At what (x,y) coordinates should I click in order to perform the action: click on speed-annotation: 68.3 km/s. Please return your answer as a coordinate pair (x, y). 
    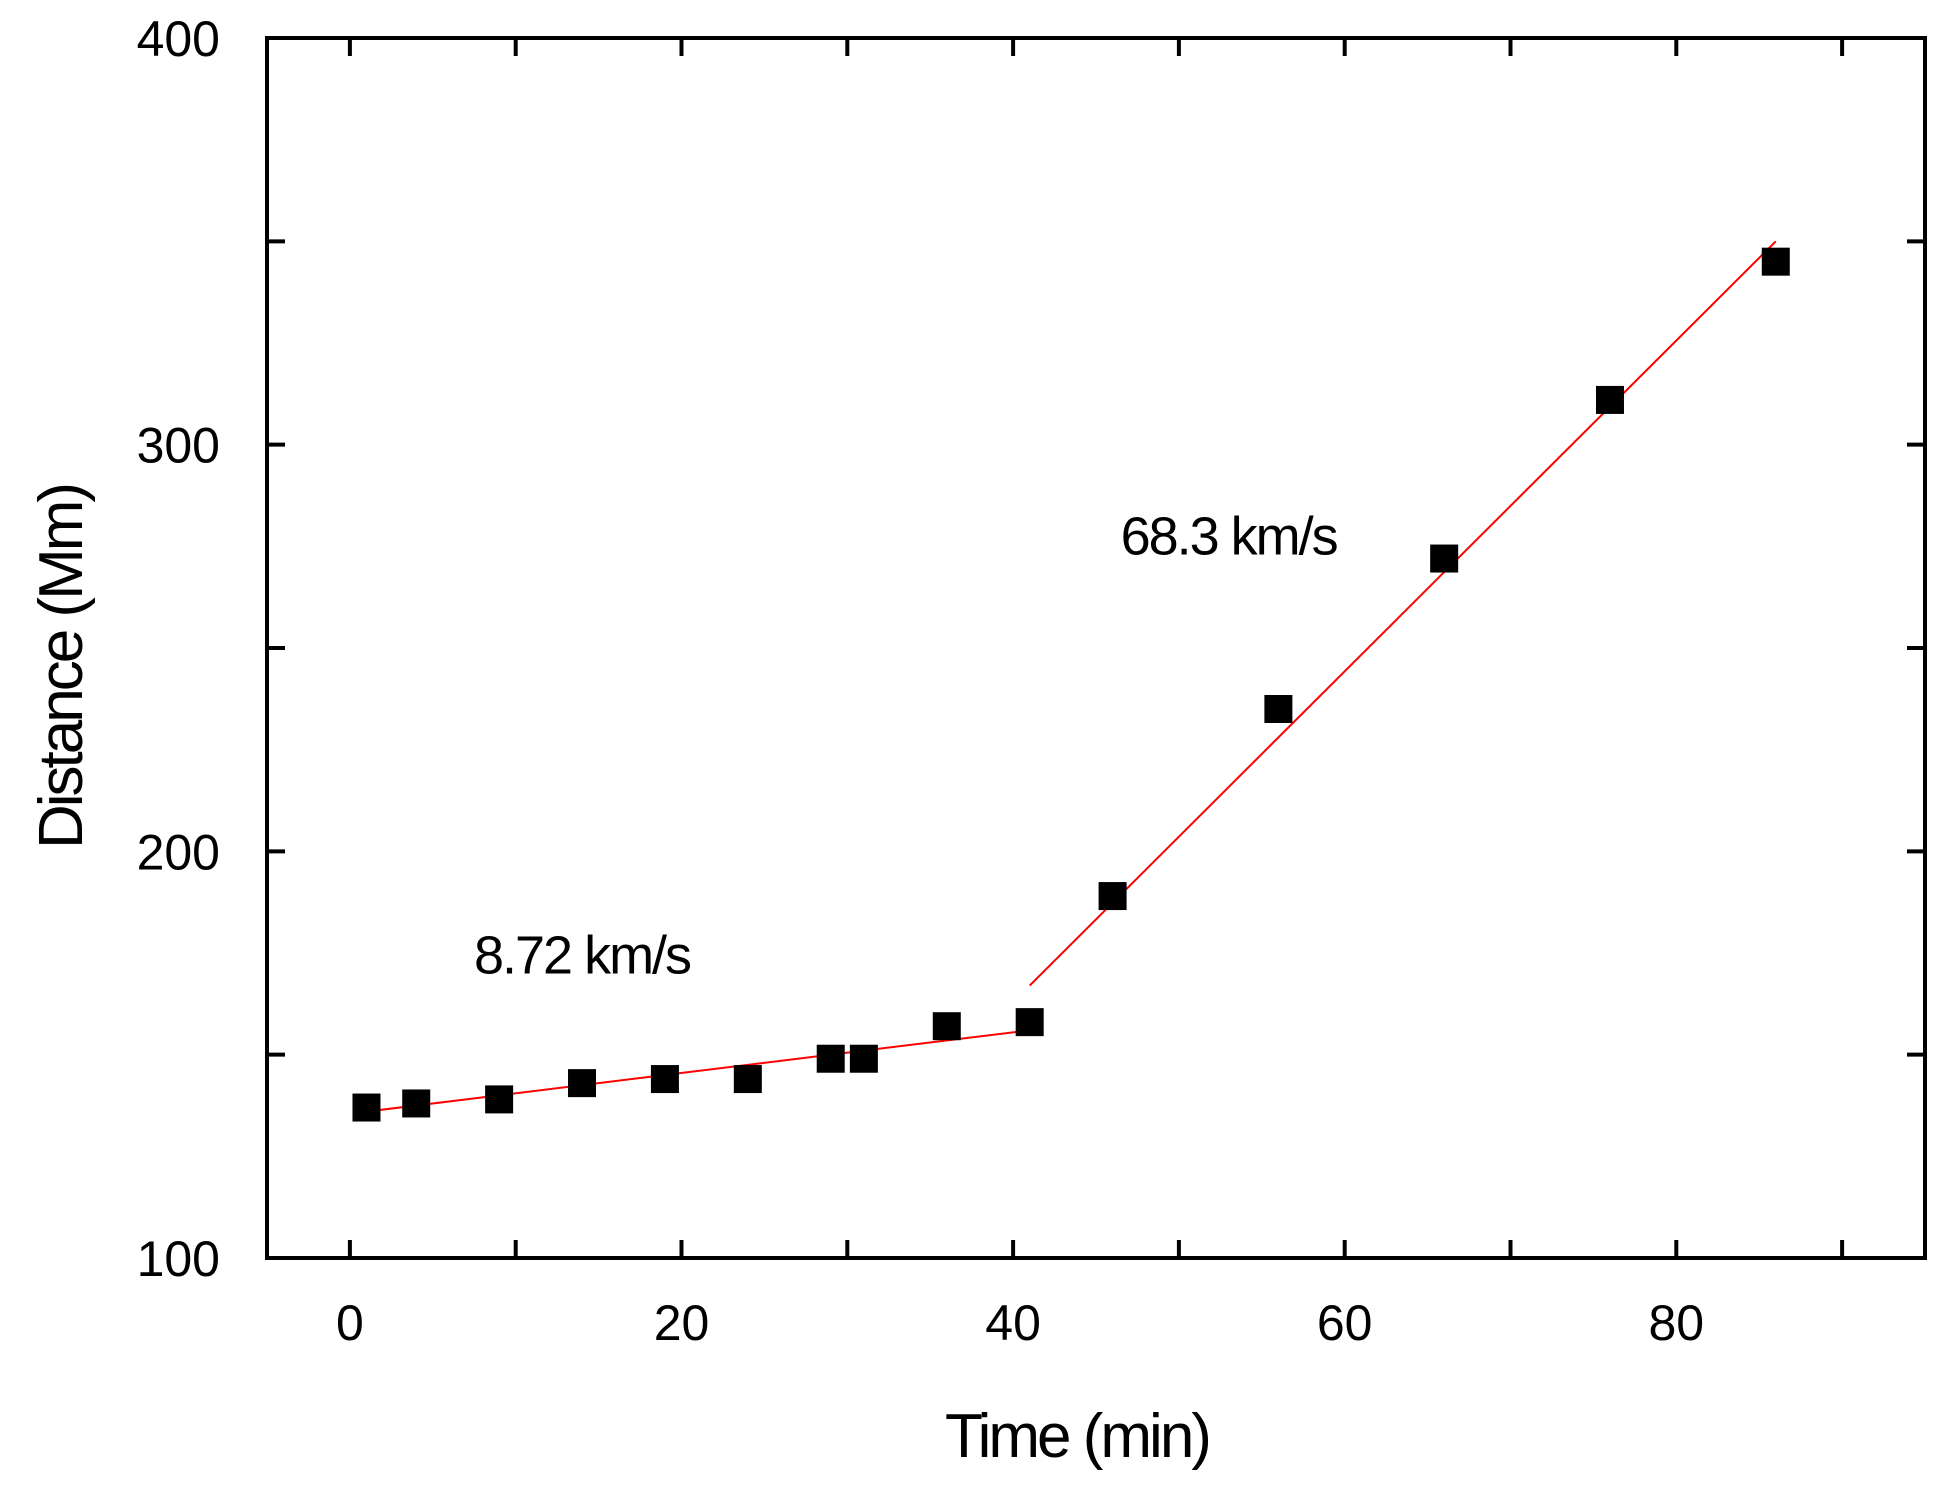
    Looking at the image, I should click on (1229, 536).